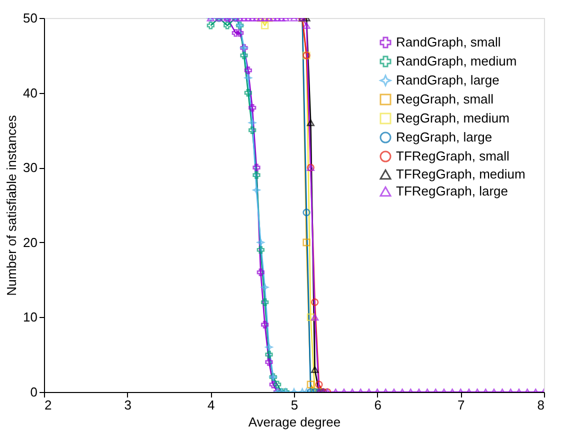 This screenshot has width=578, height=446. What do you see at coordinates (378, 405) in the screenshot?
I see `x-tick-label: 6` at bounding box center [378, 405].